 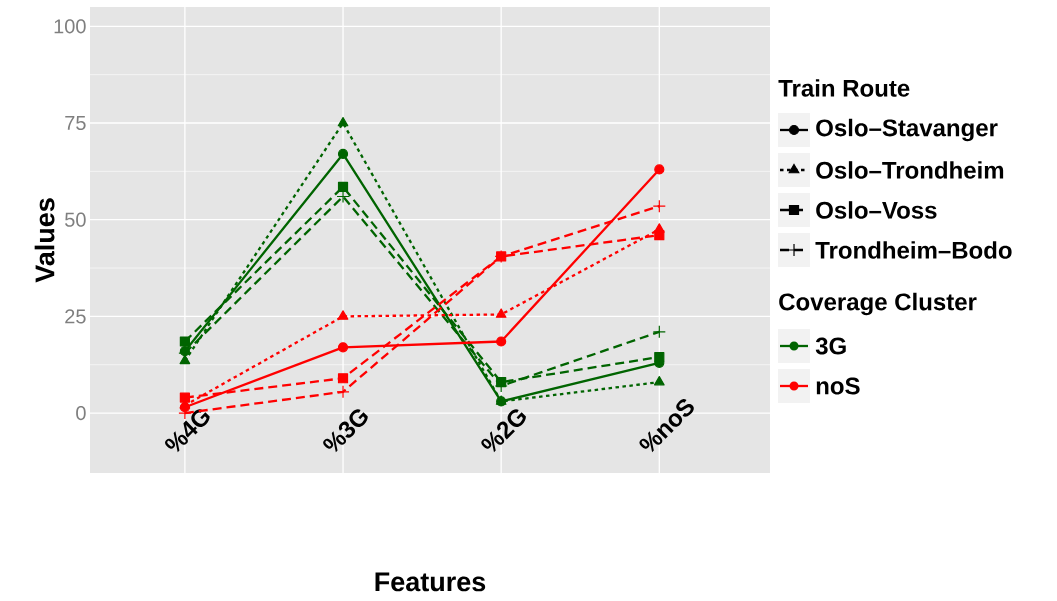 I want to click on text: 3G, so click(x=830, y=346).